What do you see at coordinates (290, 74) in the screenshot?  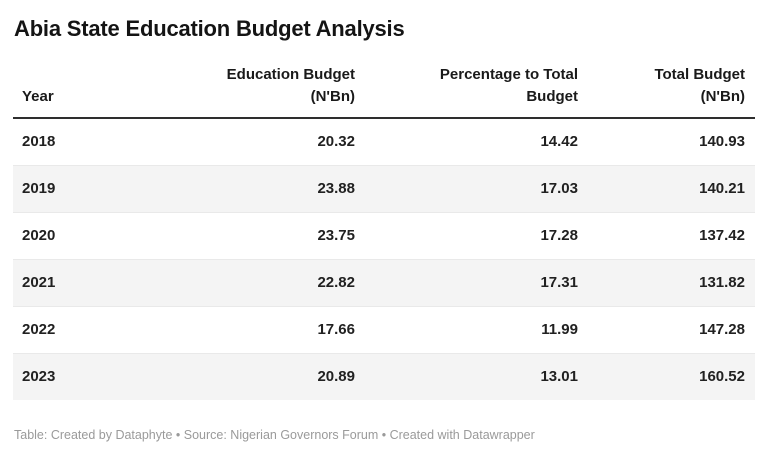 I see `column-header-line: Education Budget` at bounding box center [290, 74].